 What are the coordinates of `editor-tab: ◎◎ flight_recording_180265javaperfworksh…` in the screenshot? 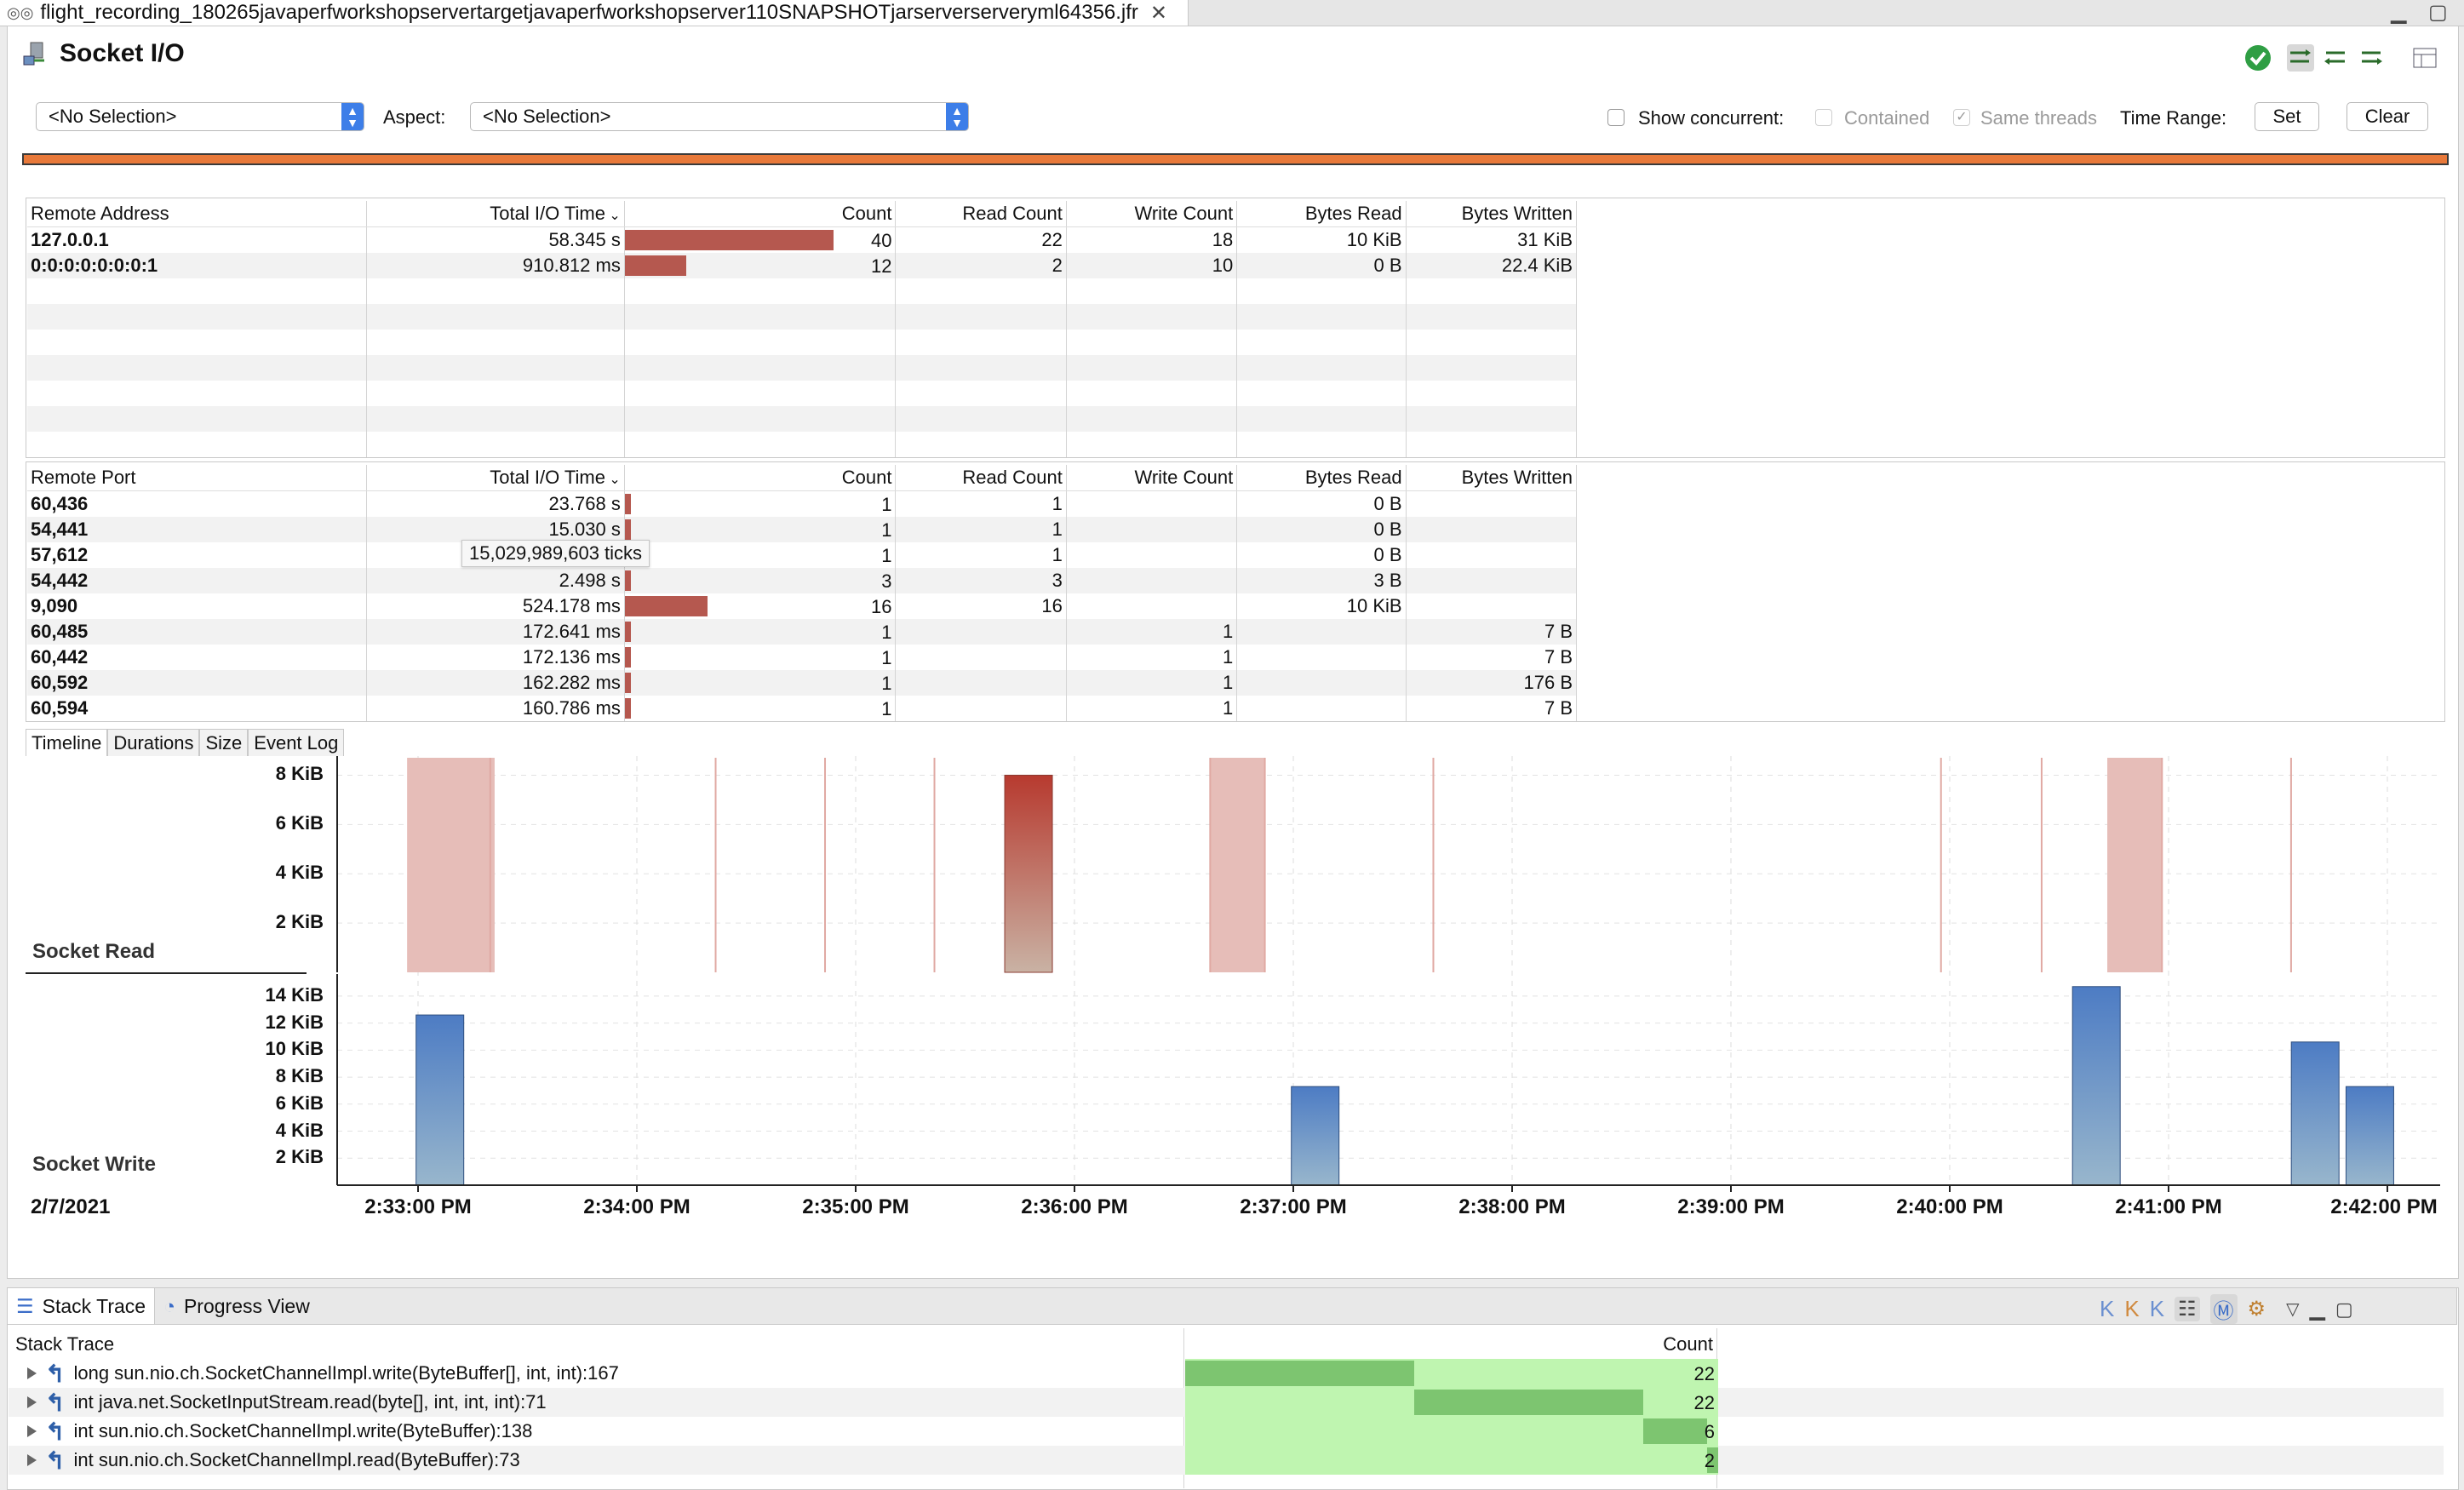 It's located at (594, 13).